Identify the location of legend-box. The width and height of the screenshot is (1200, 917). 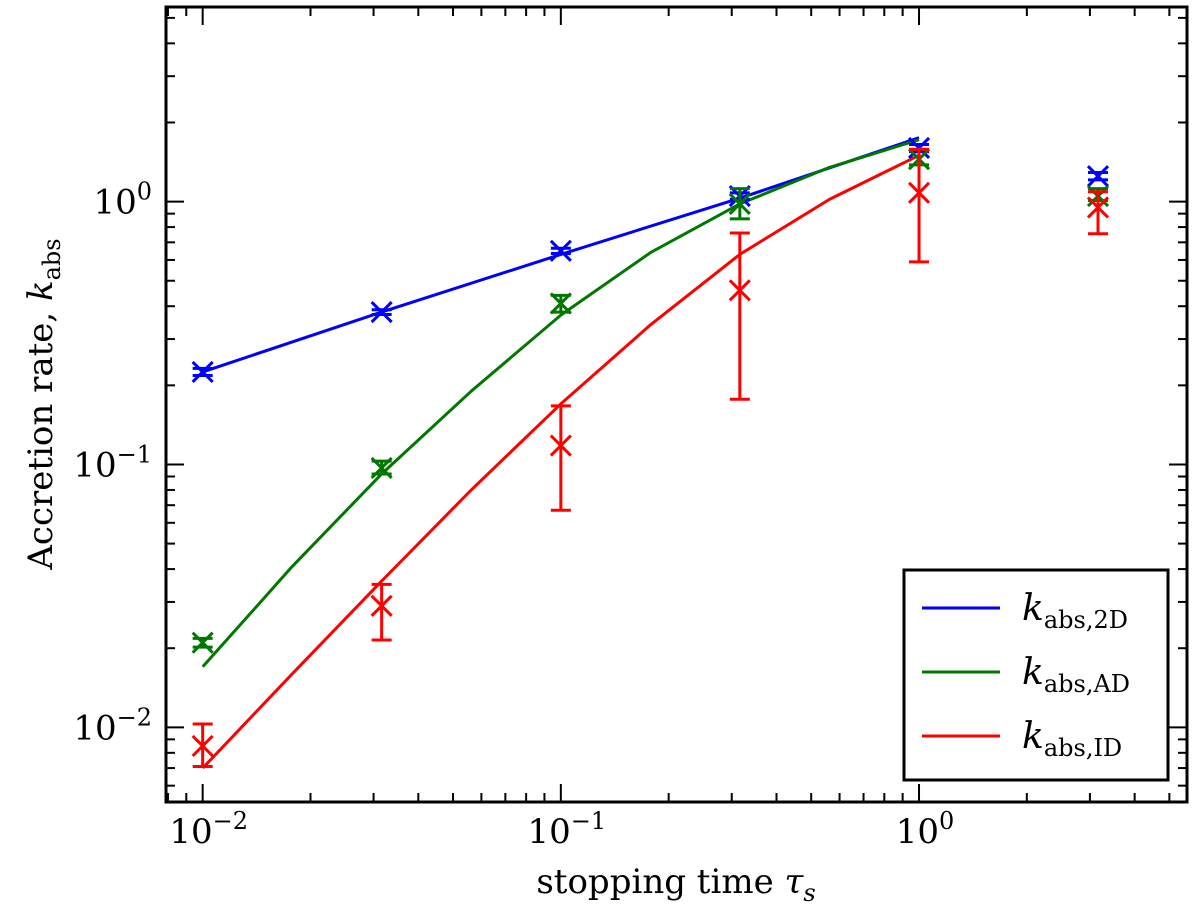
(1036, 675).